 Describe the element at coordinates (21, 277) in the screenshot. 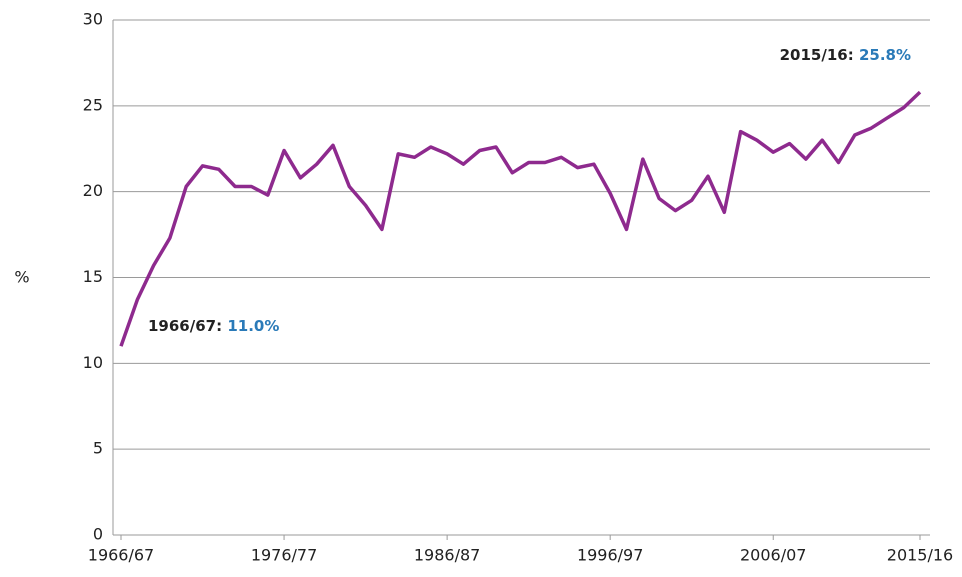

I see `y-axis-label: %` at that location.